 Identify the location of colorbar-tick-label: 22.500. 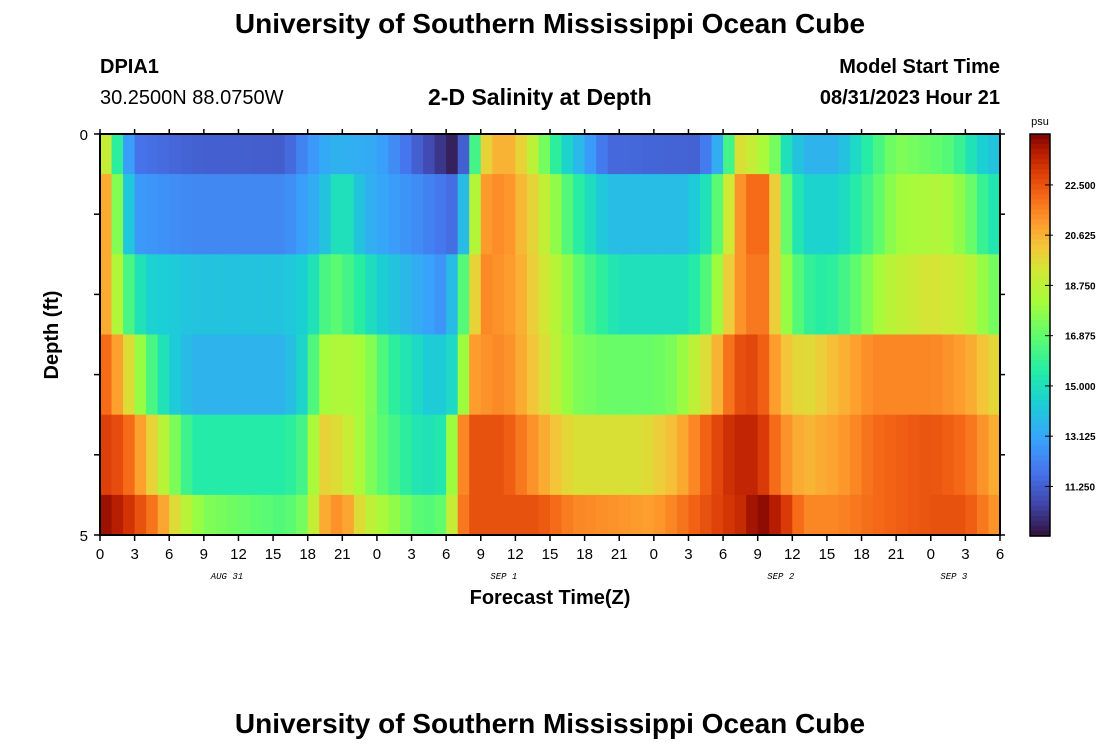
(1080, 186).